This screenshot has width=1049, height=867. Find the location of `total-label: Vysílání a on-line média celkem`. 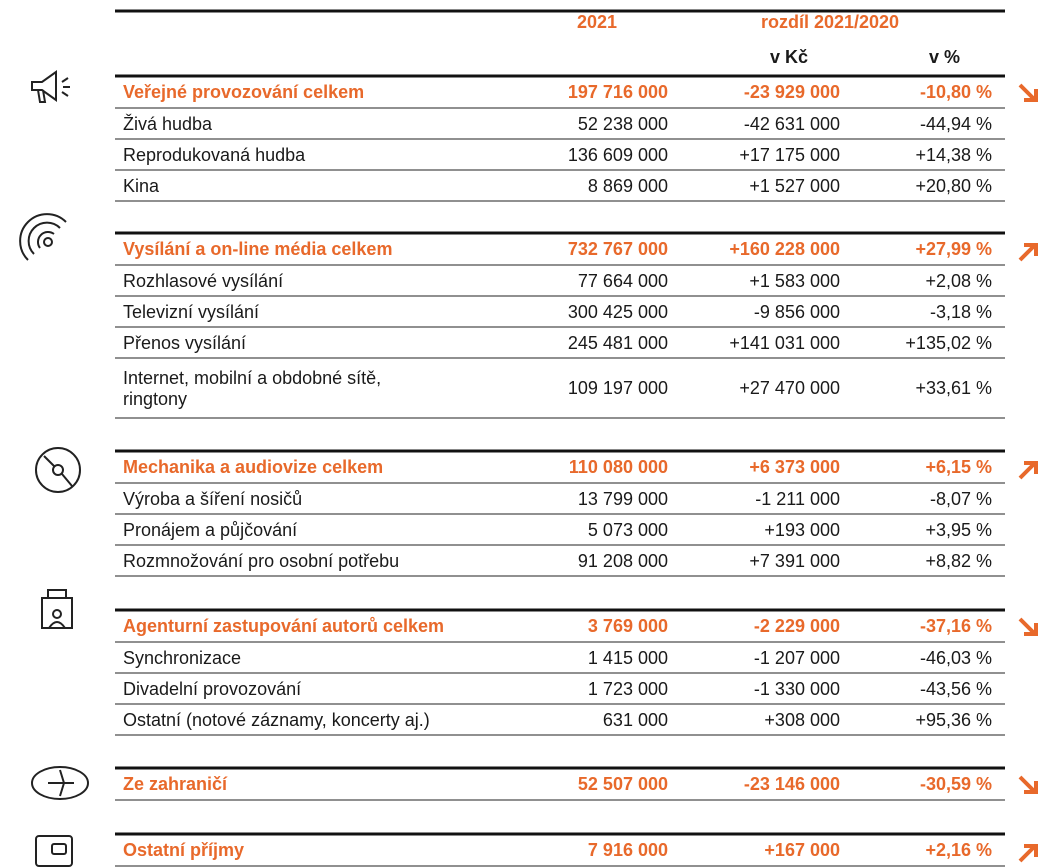

total-label: Vysílání a on-line média celkem is located at coordinates (258, 249).